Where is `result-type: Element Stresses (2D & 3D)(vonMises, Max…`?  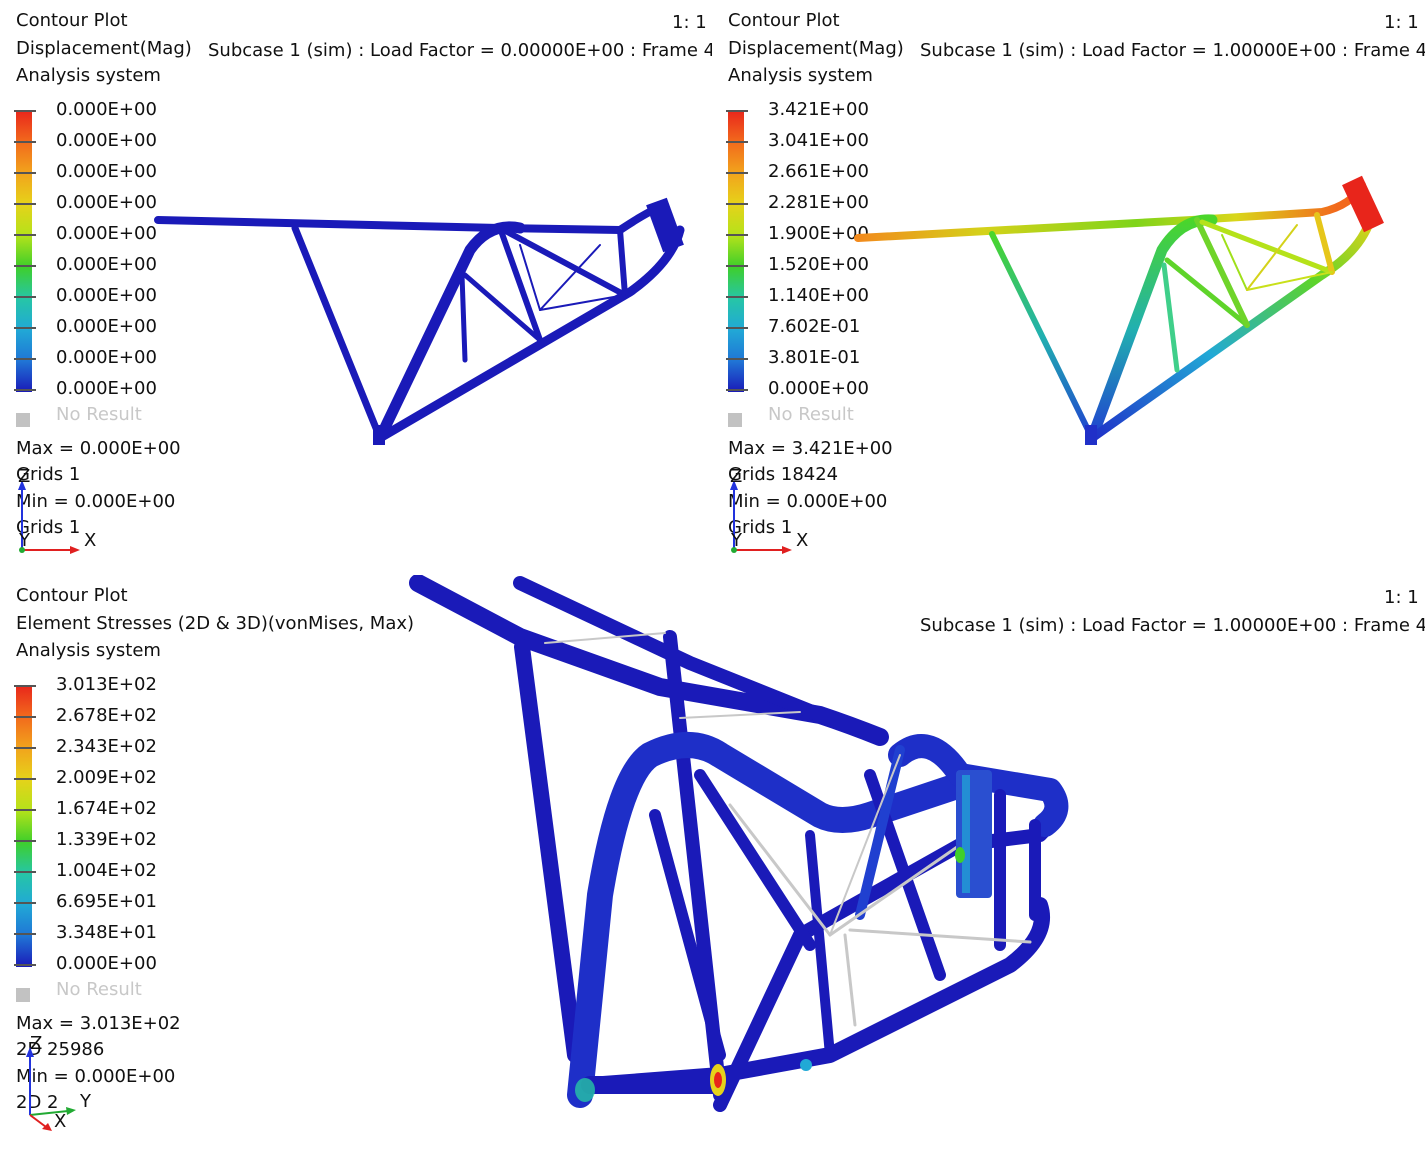 result-type: Element Stresses (2D & 3D)(vonMises, Max… is located at coordinates (215, 623).